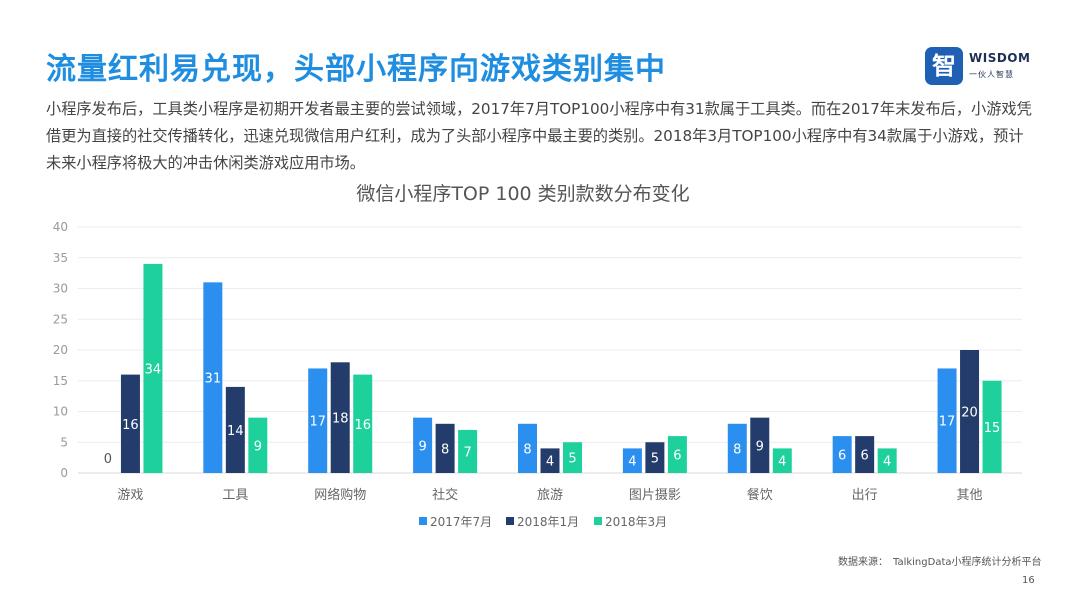  Describe the element at coordinates (340, 495) in the screenshot. I see `x-category-label: 网络购物` at that location.